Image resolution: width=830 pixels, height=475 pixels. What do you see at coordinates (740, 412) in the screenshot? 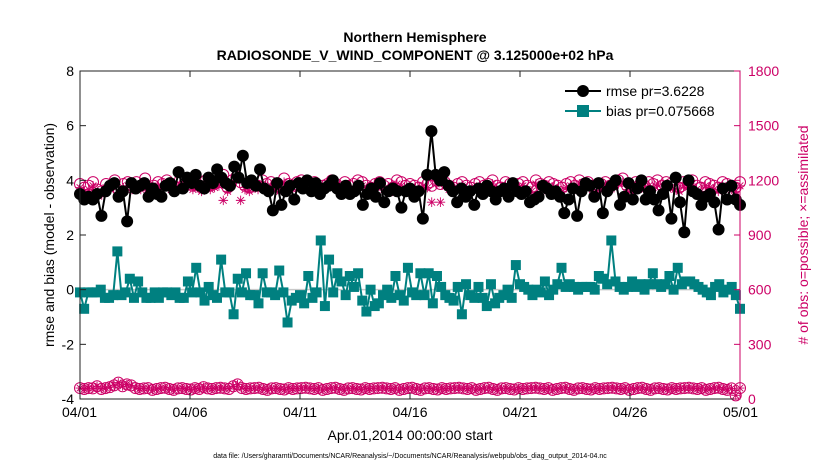
I see `x-tick-label: 05/01` at bounding box center [740, 412].